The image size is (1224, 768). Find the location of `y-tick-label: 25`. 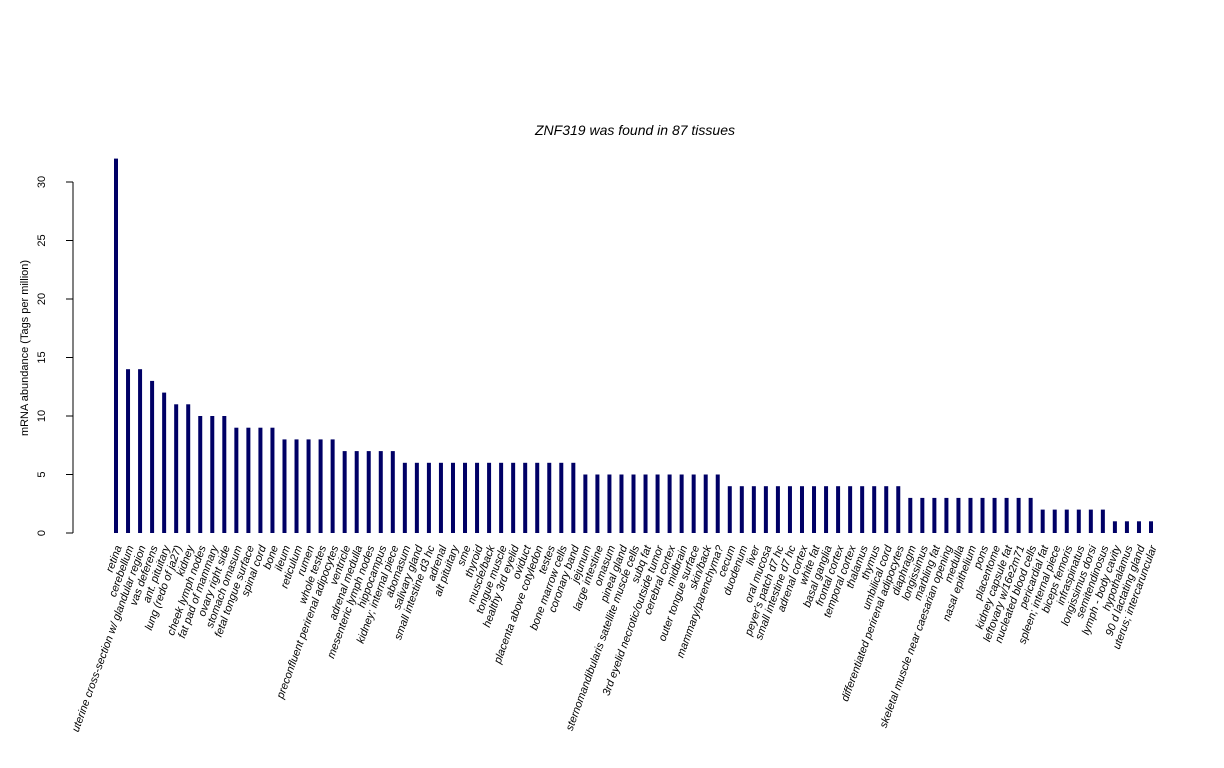

y-tick-label: 25 is located at coordinates (42, 240).